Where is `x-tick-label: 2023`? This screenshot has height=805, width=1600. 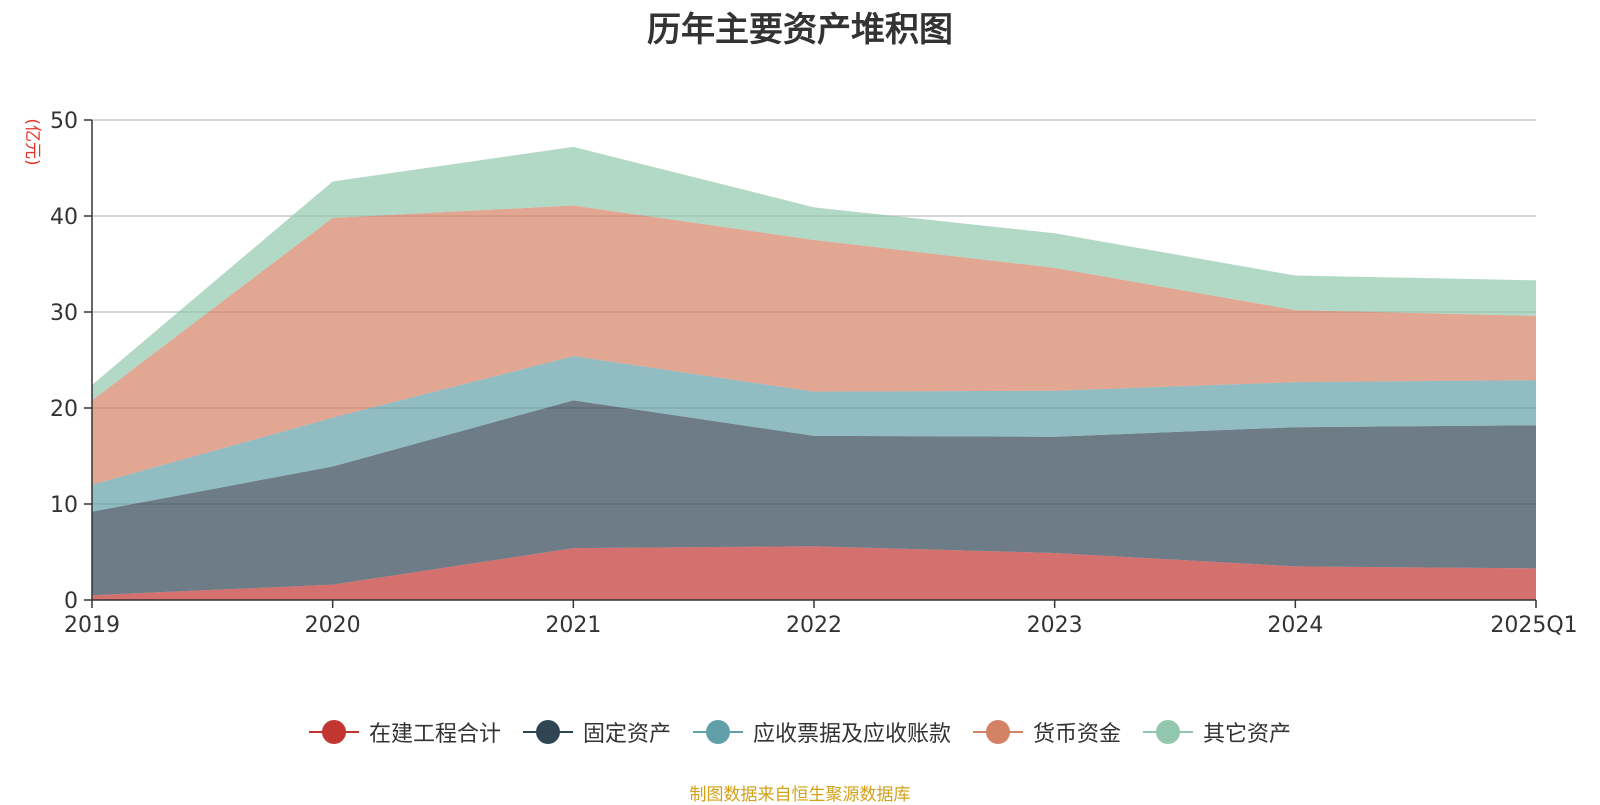
x-tick-label: 2023 is located at coordinates (1055, 625).